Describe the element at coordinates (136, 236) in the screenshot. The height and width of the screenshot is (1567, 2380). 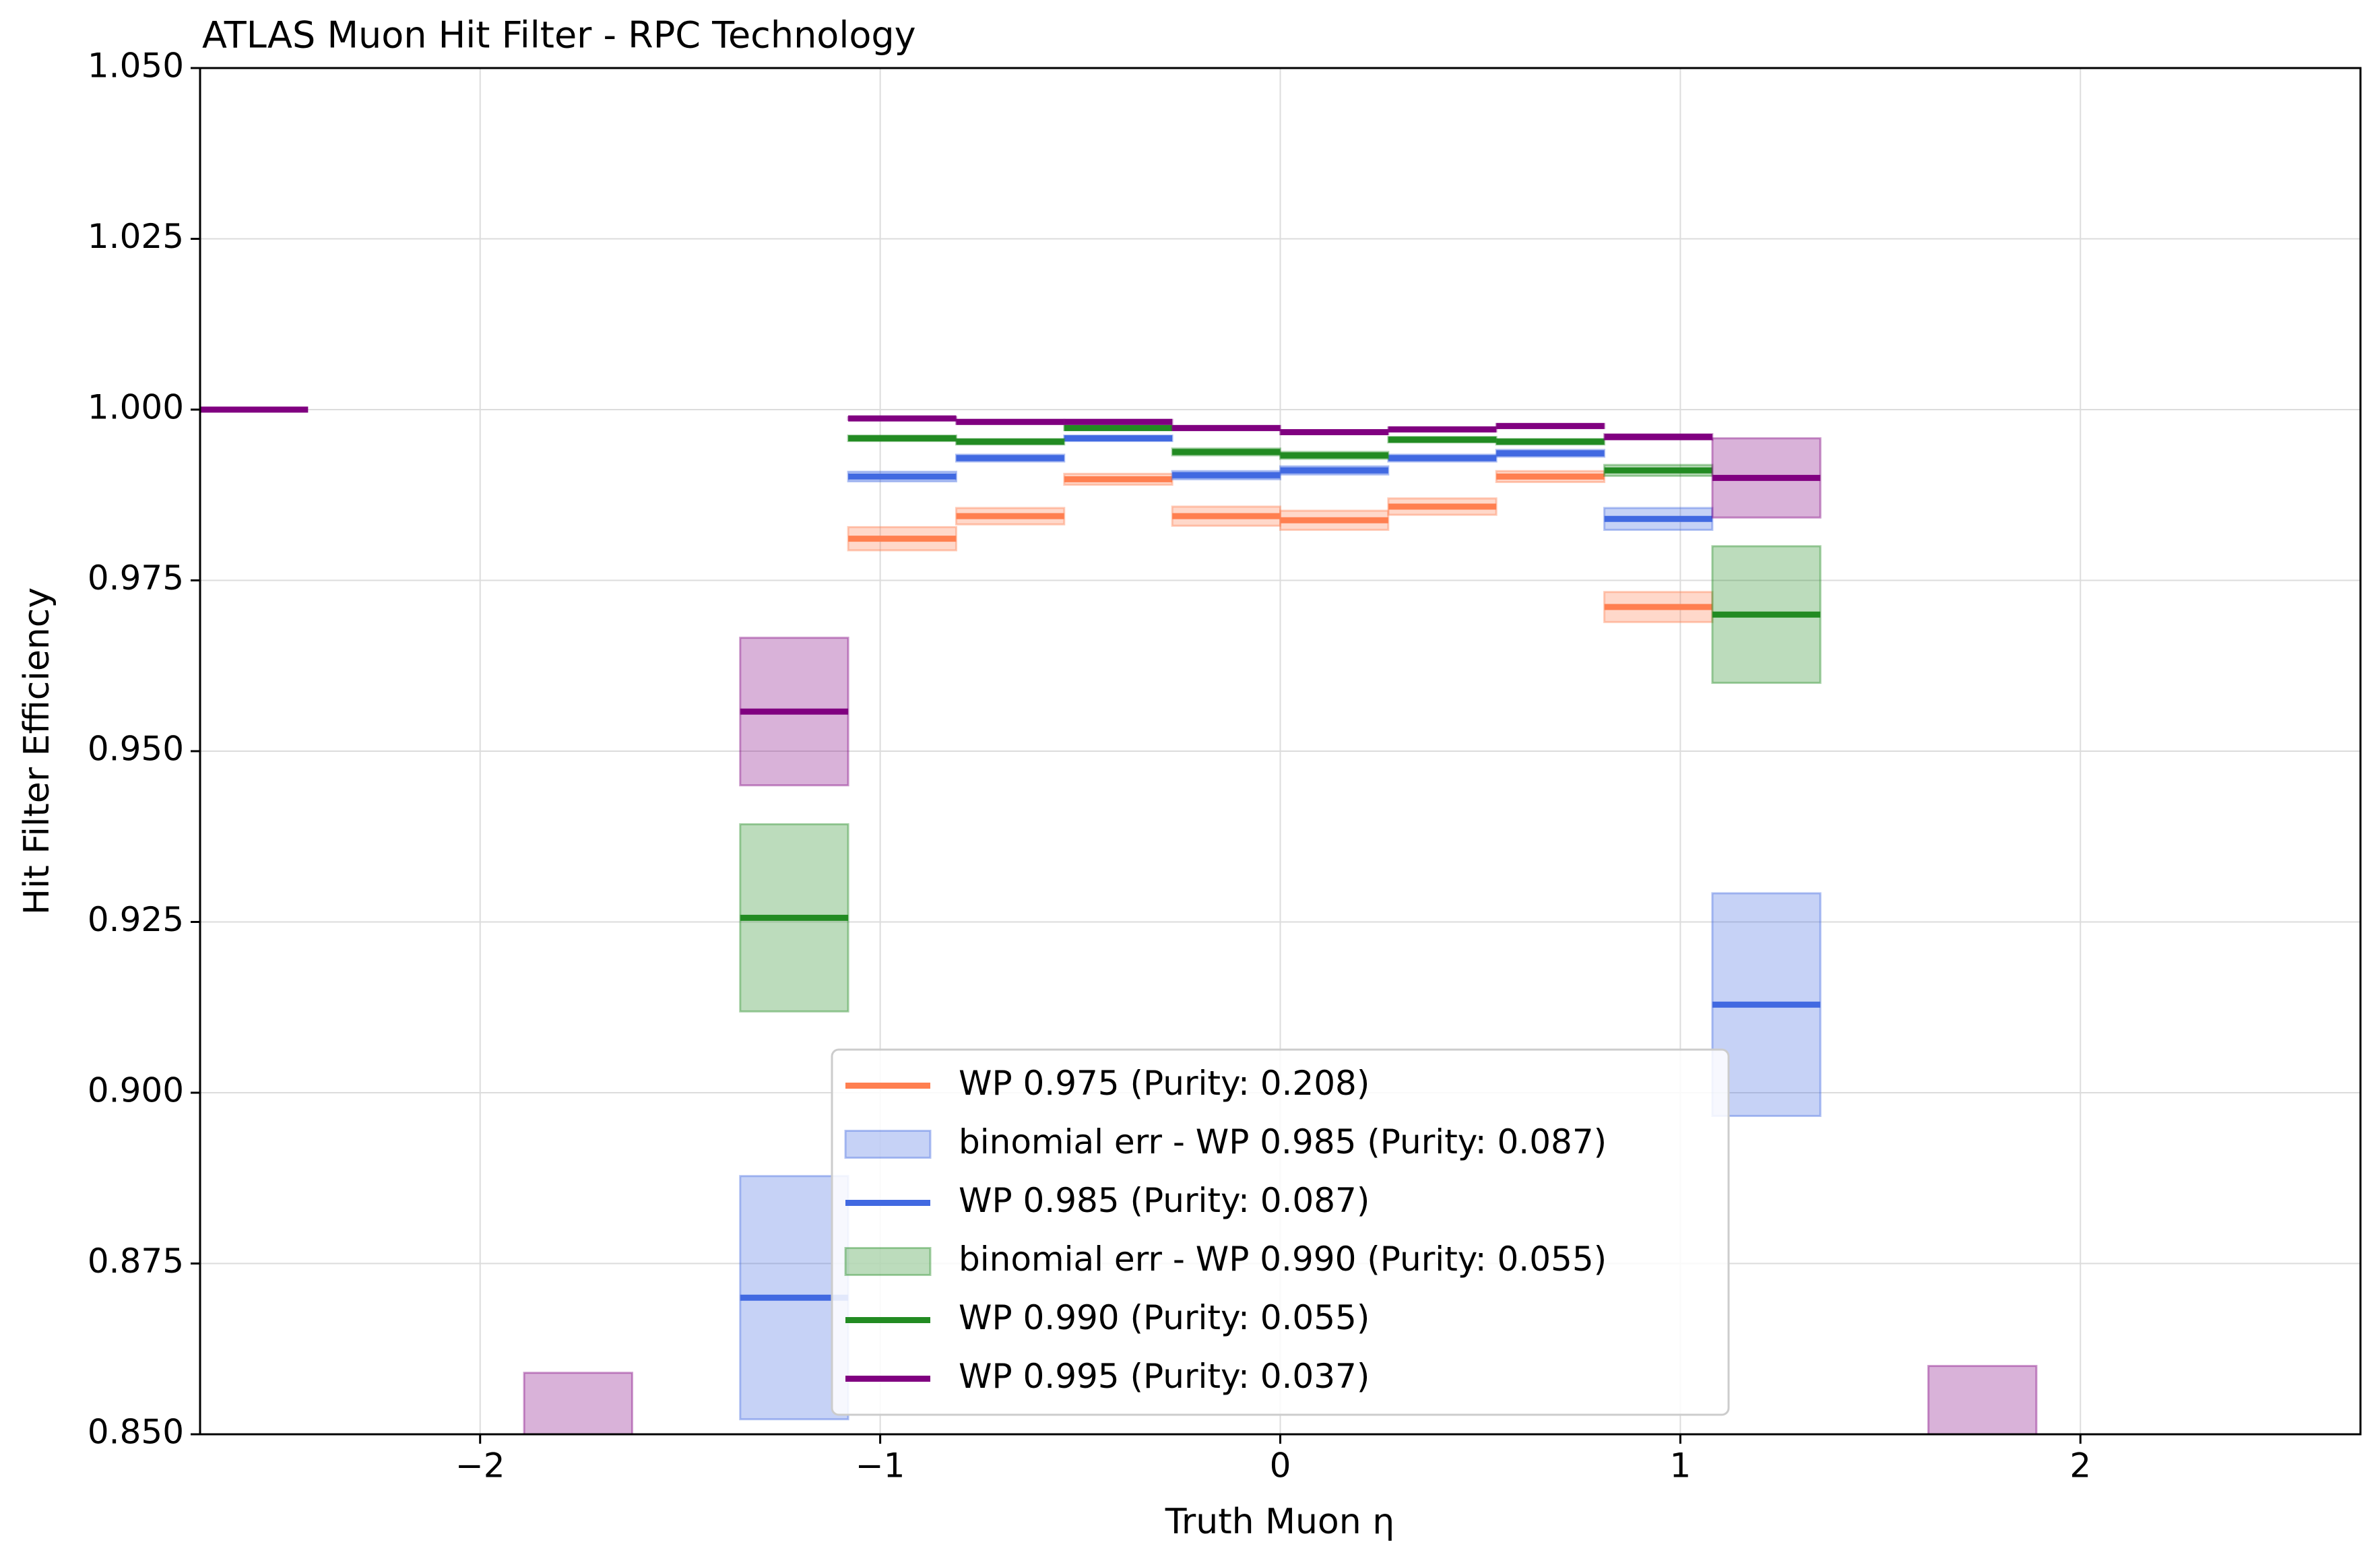
I see `y-tick-label: 1.025` at that location.